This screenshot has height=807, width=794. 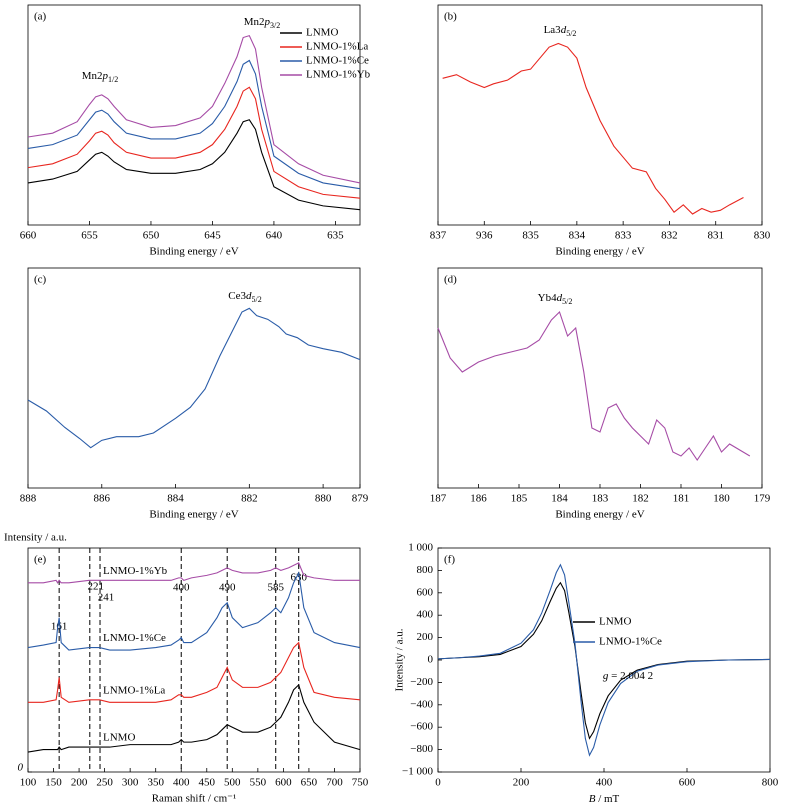 I want to click on annotation: g = 2.004 2, so click(x=628, y=676).